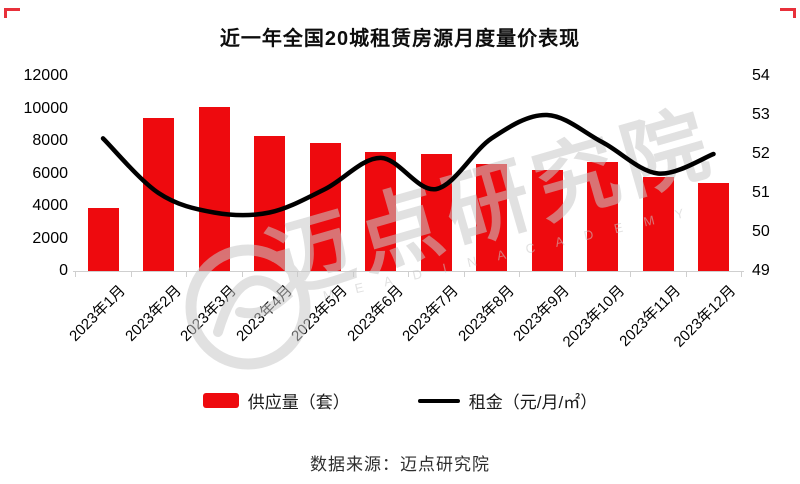 The image size is (800, 484). What do you see at coordinates (533, 402) in the screenshot?
I see `legend-rent-label: 租金（元/月/㎡）` at bounding box center [533, 402].